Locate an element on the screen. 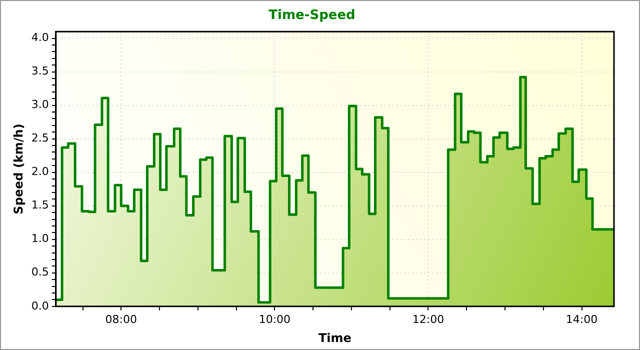  y-tick-label: 2.0 is located at coordinates (40, 171).